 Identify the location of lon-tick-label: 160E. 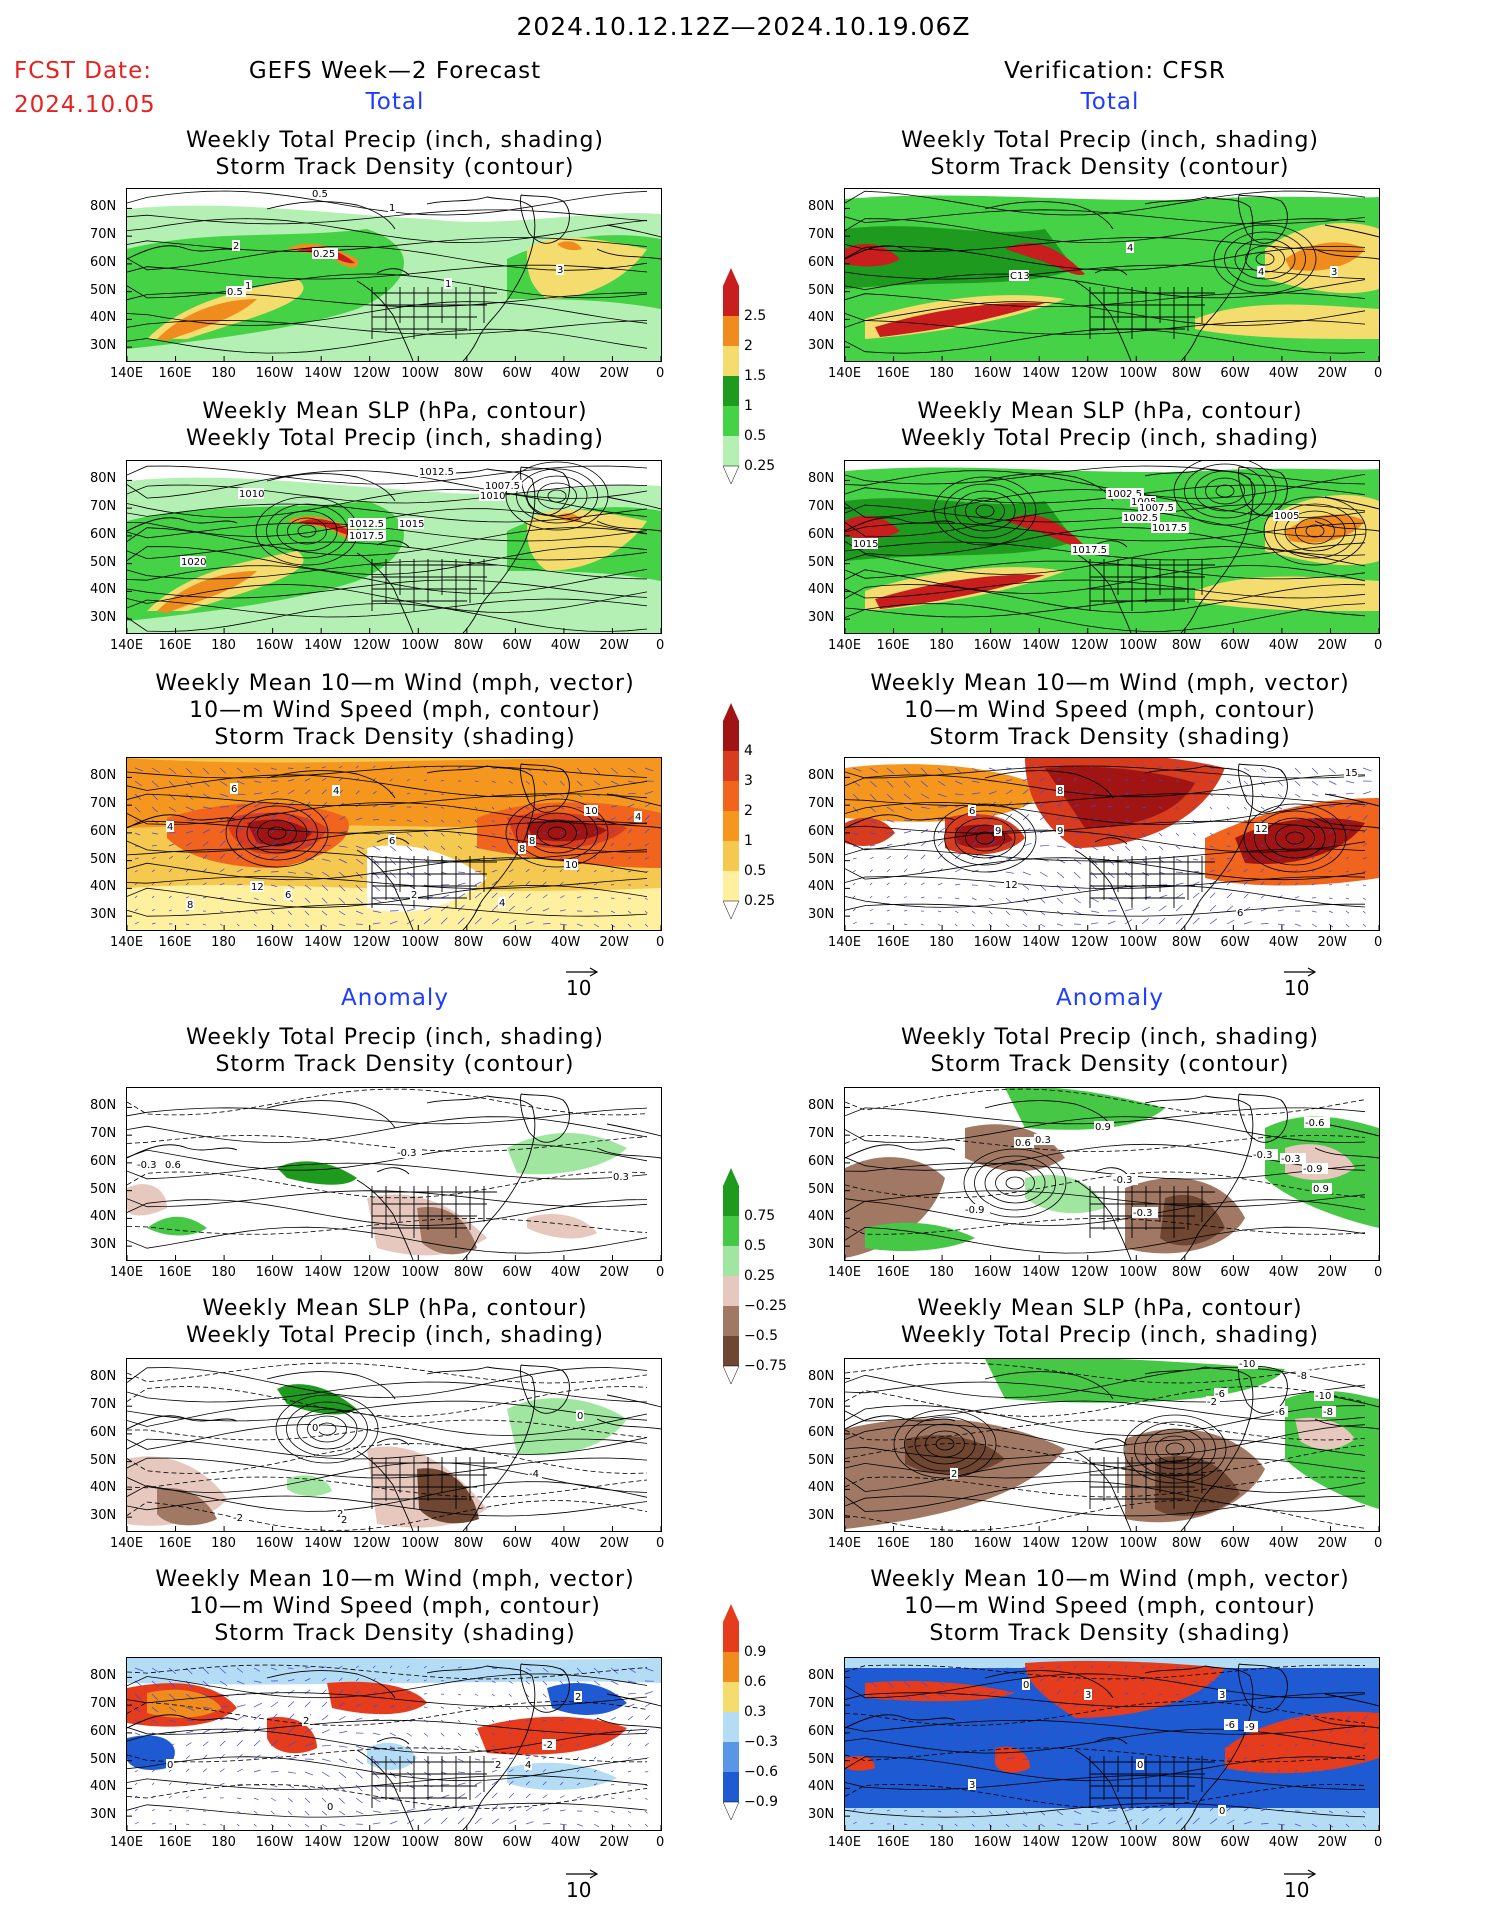
(175, 1842).